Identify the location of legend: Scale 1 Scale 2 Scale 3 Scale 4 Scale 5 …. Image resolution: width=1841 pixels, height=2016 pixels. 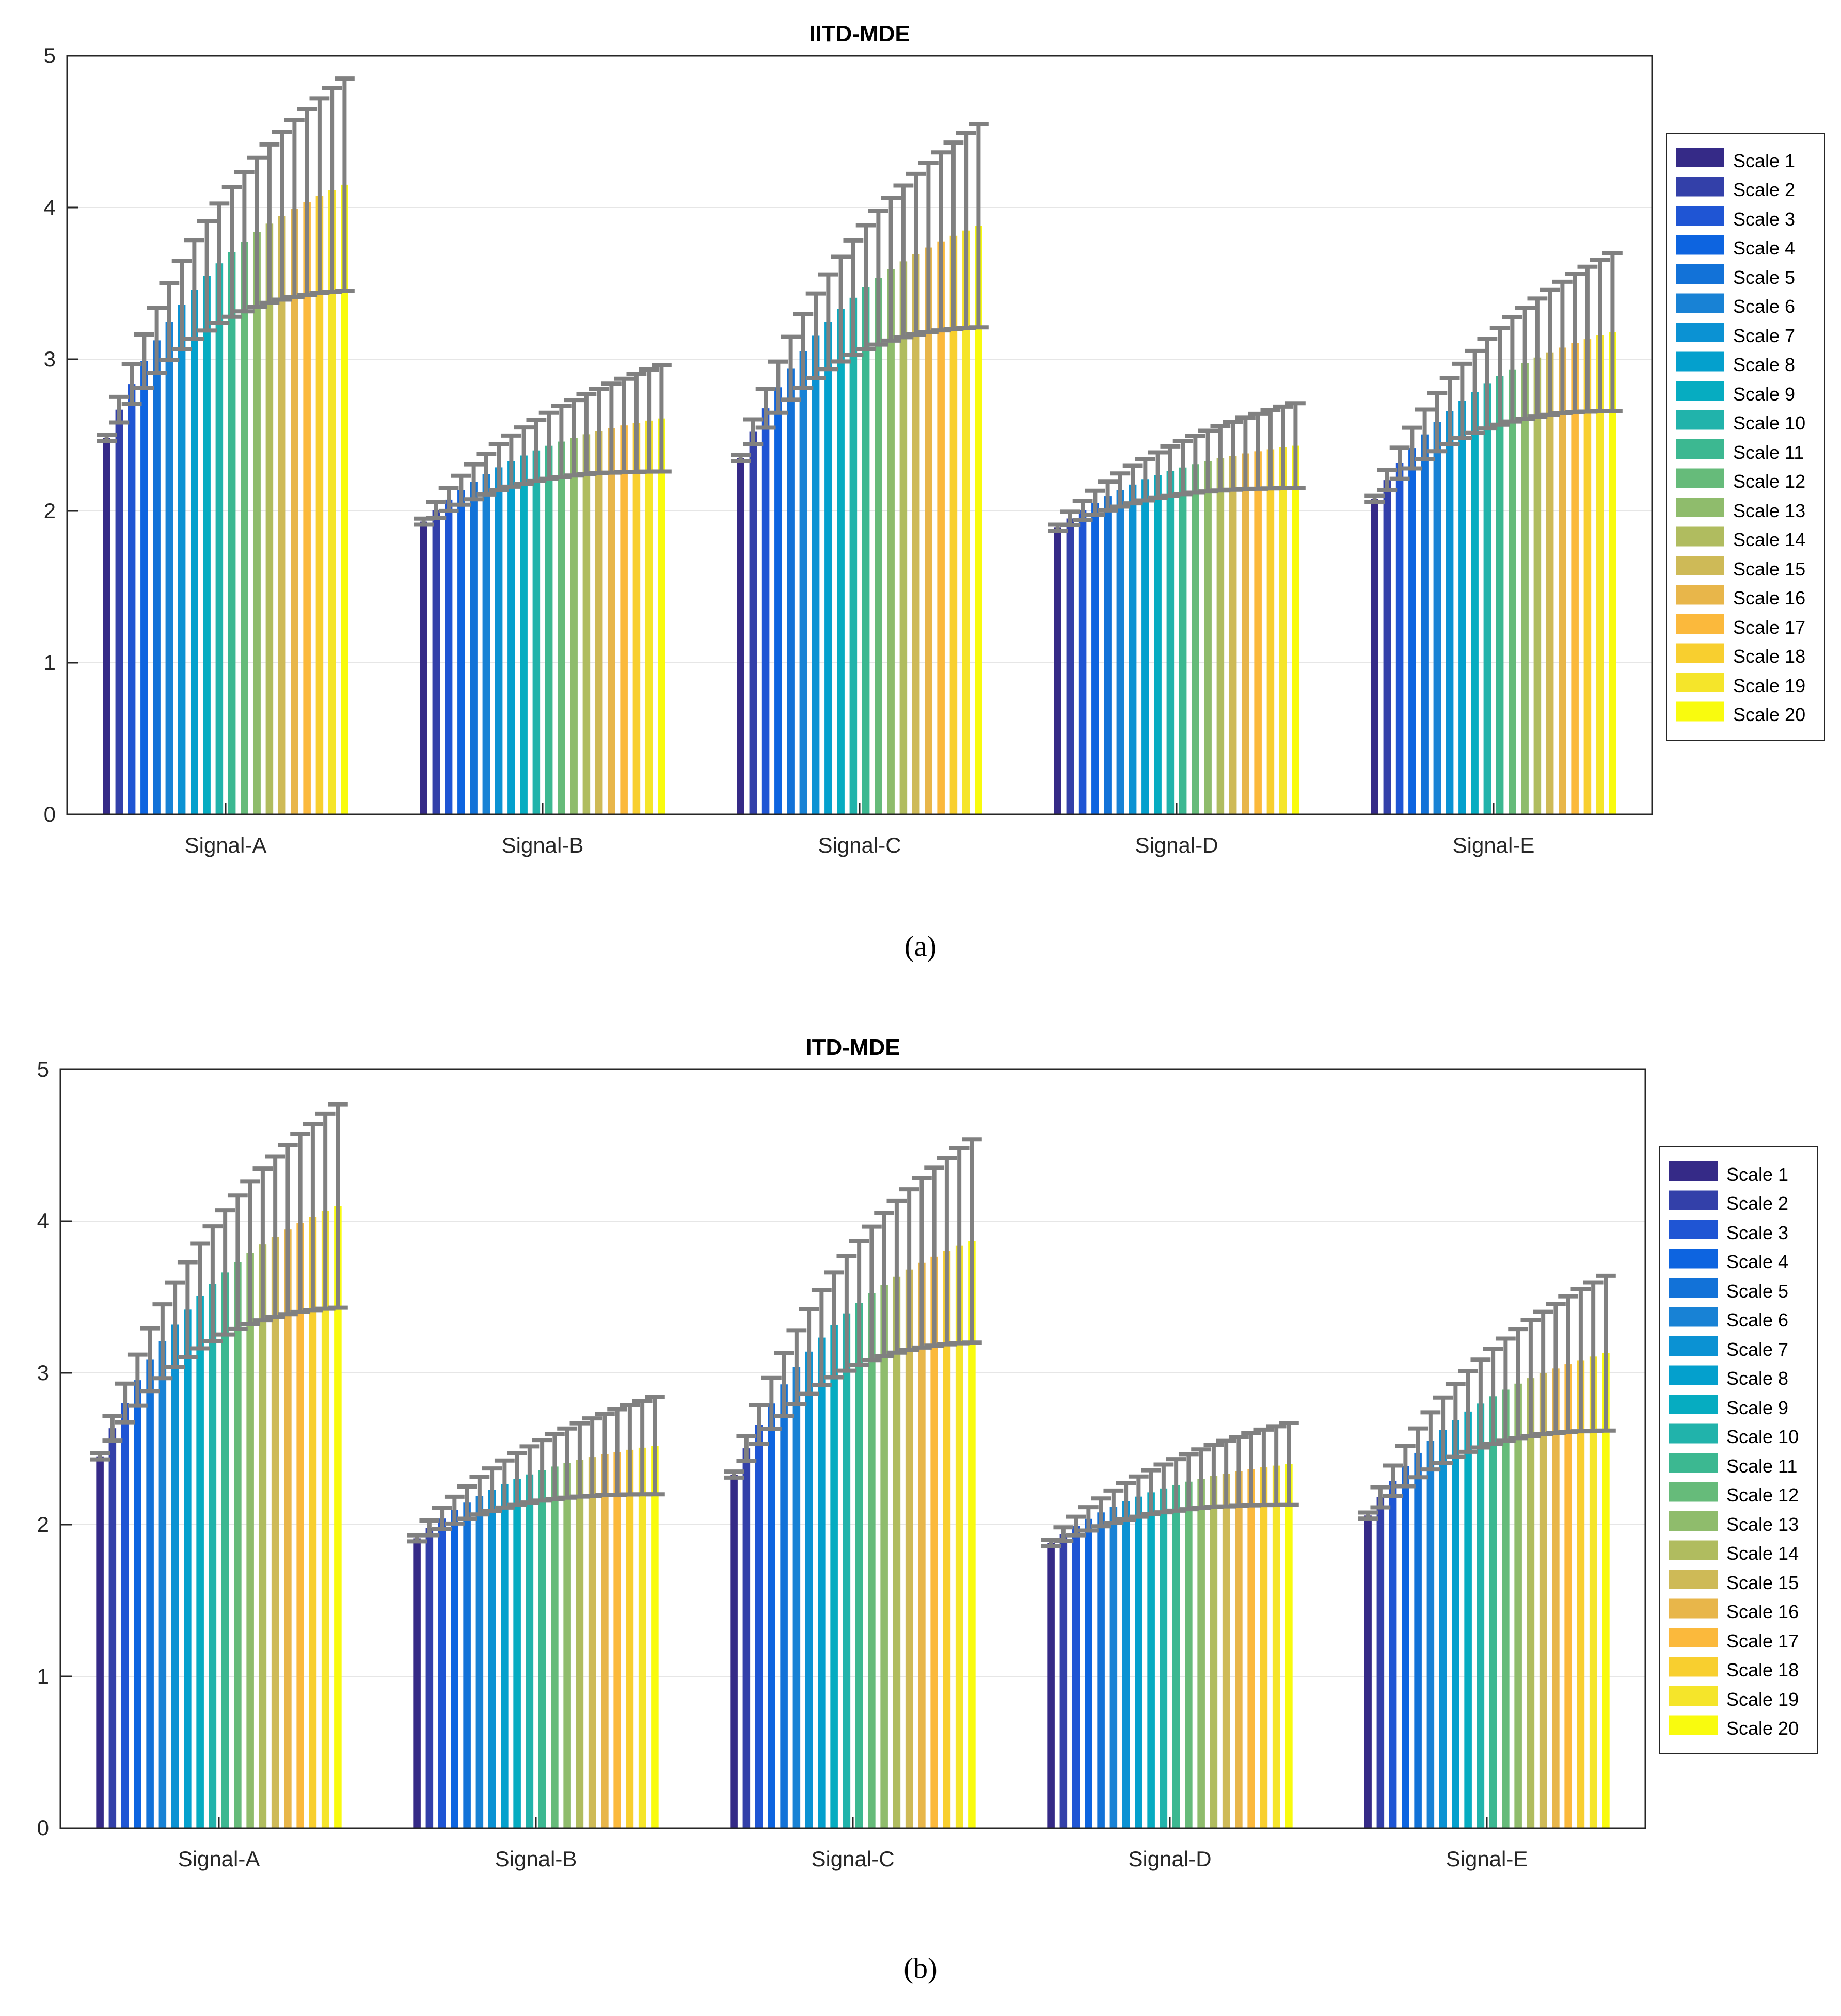
(1738, 1450).